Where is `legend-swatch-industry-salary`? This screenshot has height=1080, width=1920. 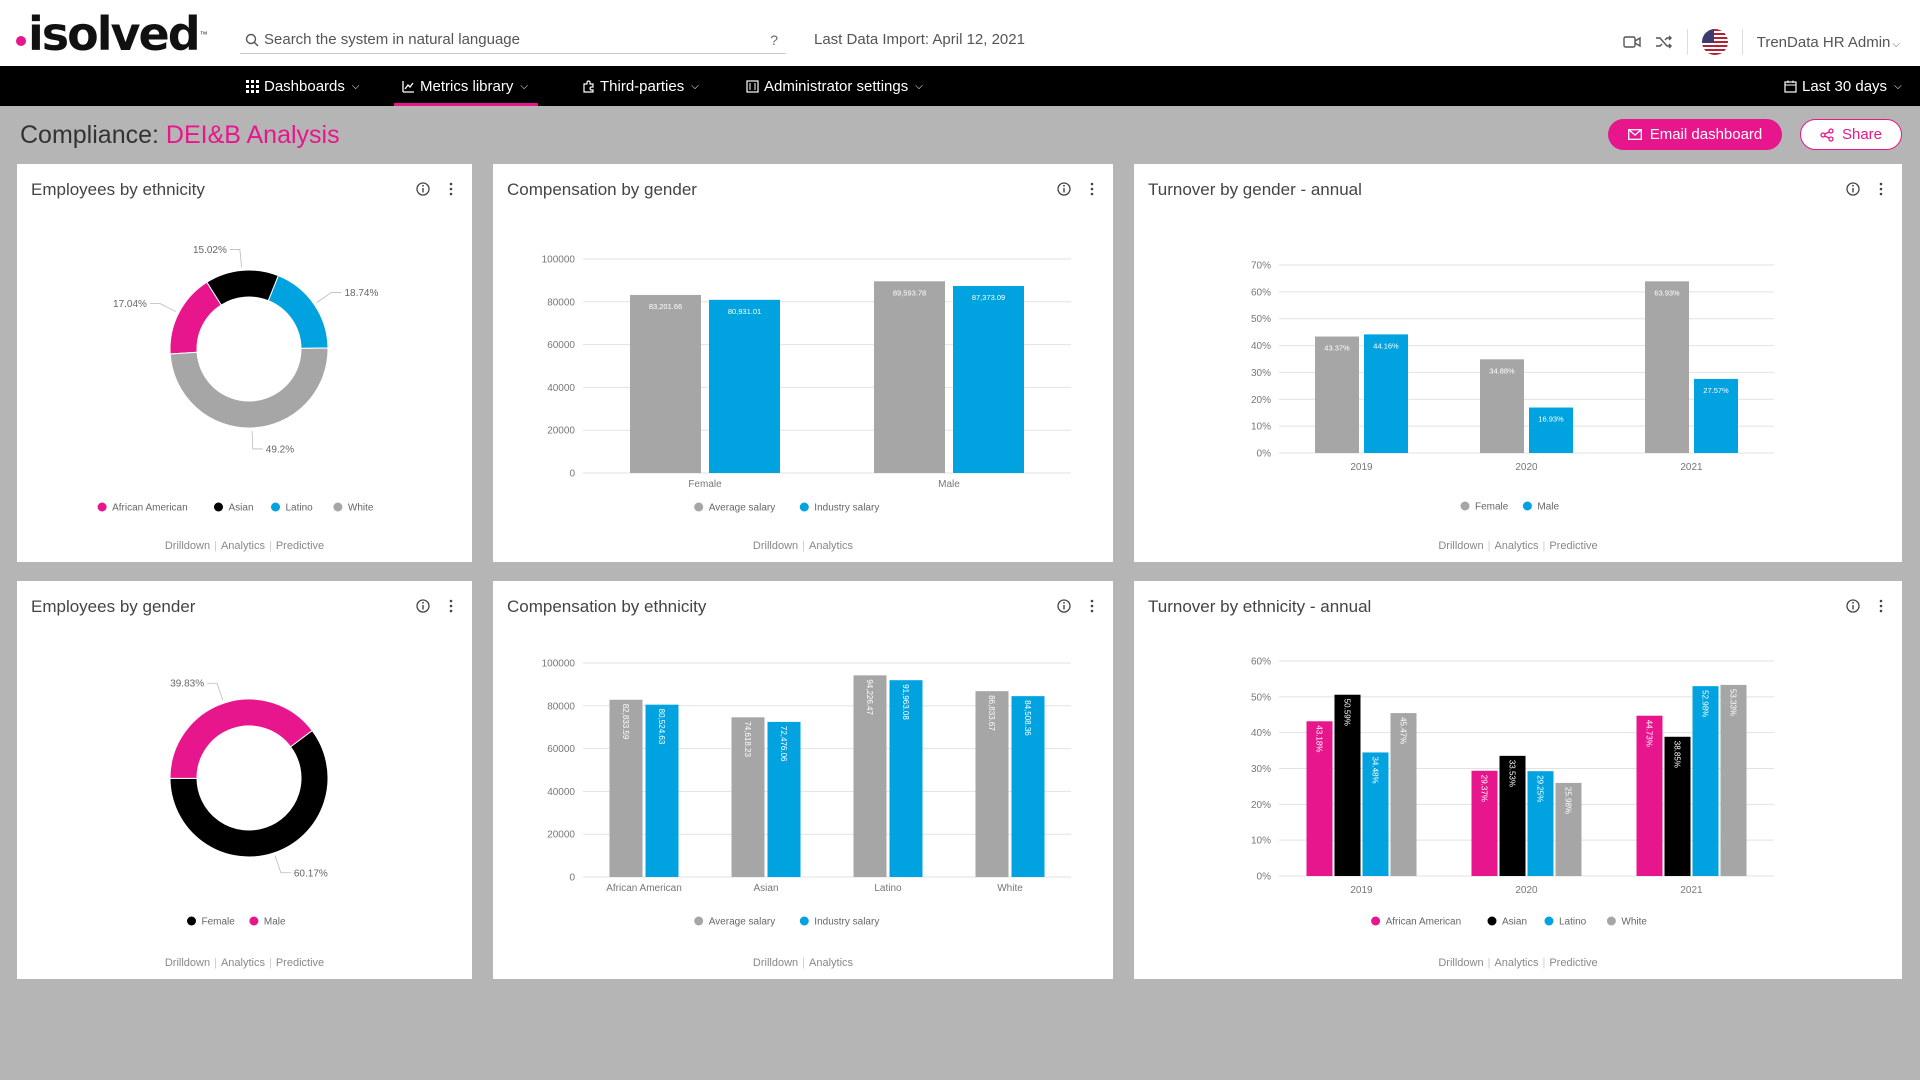
legend-swatch-industry-salary is located at coordinates (804, 507).